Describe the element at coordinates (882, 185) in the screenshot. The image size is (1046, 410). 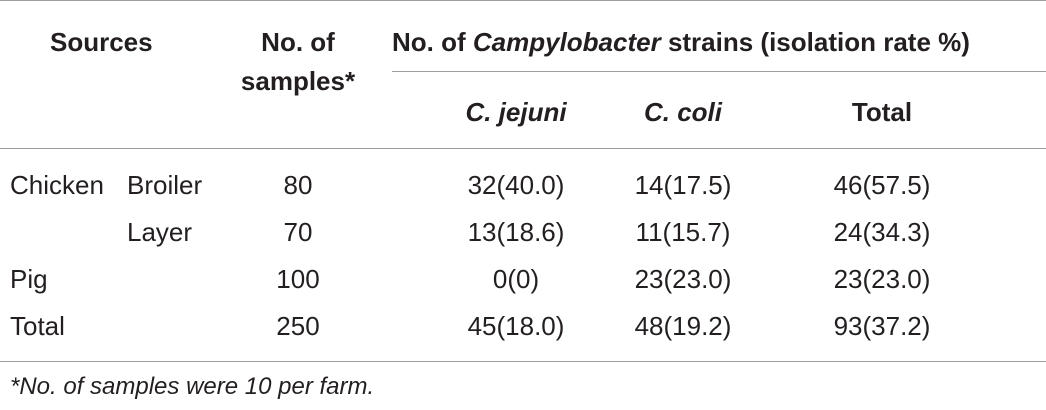
I see `cell-total: 46(57.5)` at that location.